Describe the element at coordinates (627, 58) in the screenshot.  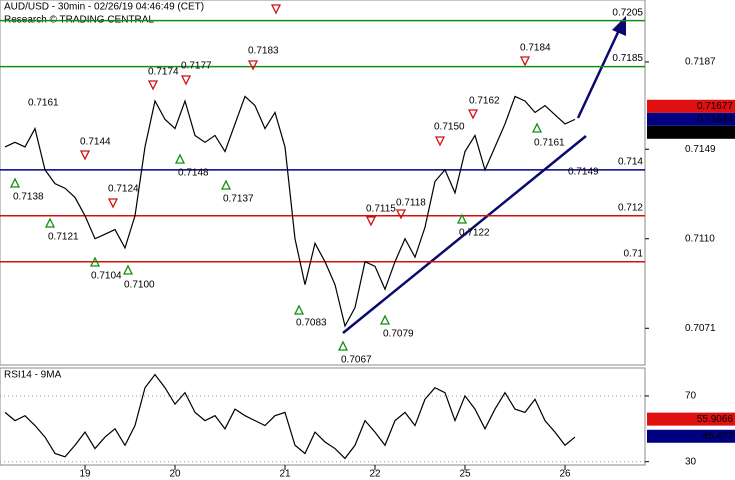
I see `level-label: 0.7185` at that location.